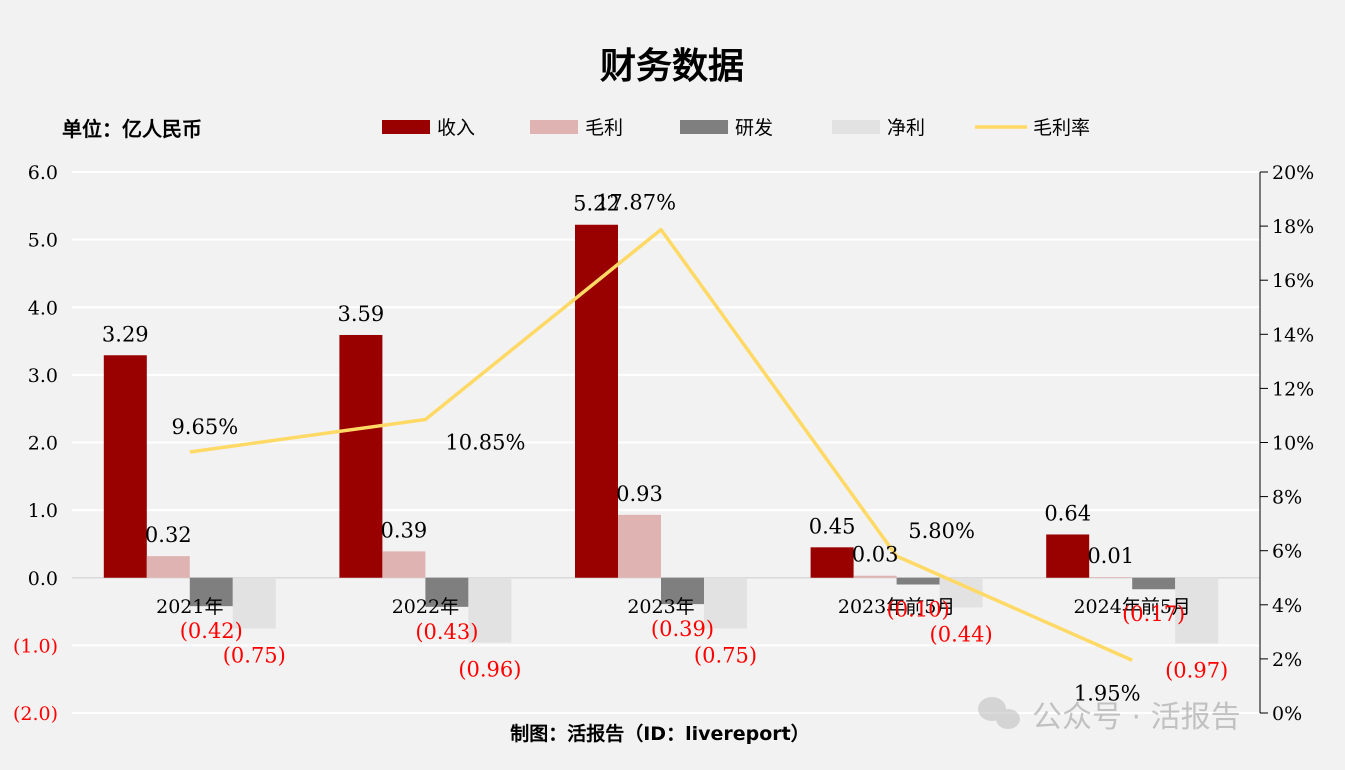 The image size is (1345, 770). Describe the element at coordinates (485, 443) in the screenshot. I see `line-label-毛利率: 10.85%` at that location.